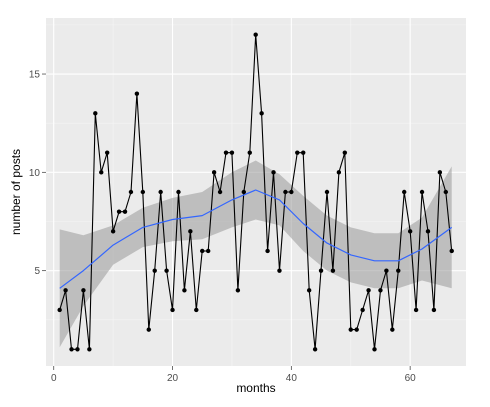 Image resolution: width=490 pixels, height=407 pixels. What do you see at coordinates (255, 388) in the screenshot?
I see `x-axis-title: months` at bounding box center [255, 388].